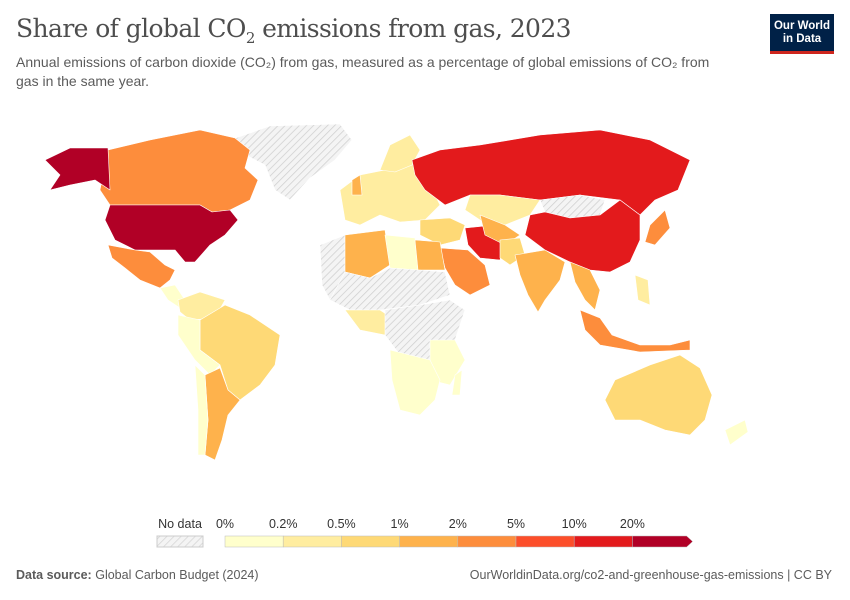 Image resolution: width=850 pixels, height=600 pixels. Describe the element at coordinates (457, 382) in the screenshot. I see `country-madagascar` at that location.